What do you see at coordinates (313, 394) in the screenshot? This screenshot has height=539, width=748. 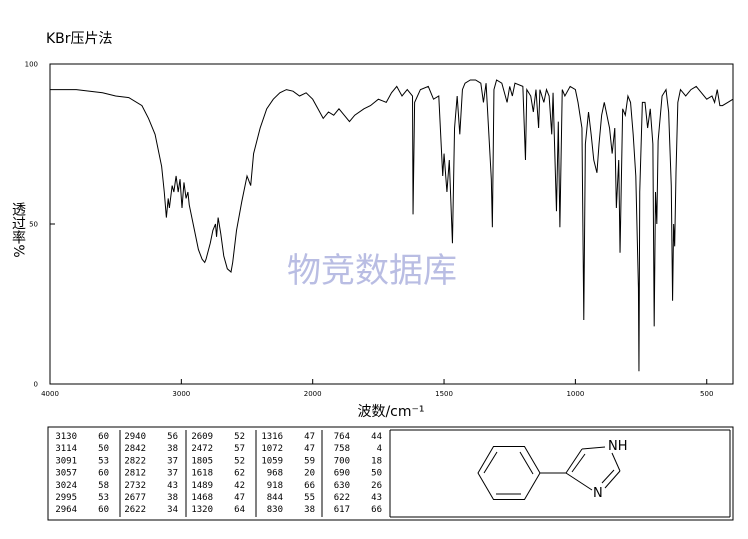 I see `x-tick-label: 2000` at bounding box center [313, 394].